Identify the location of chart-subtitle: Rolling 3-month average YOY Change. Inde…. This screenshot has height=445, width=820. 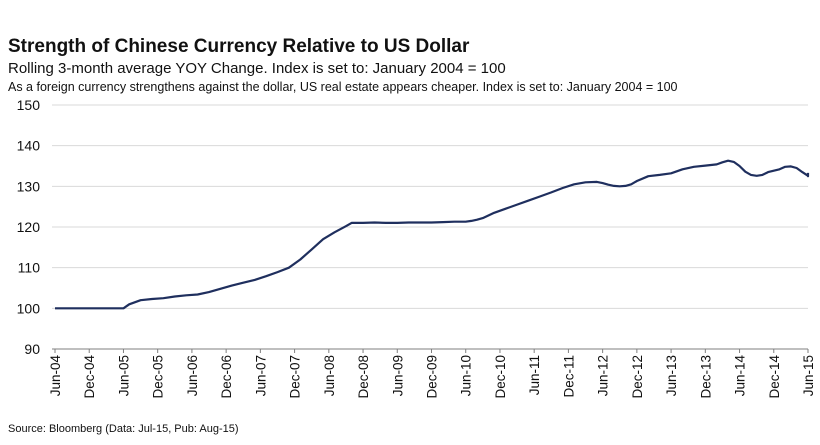
(257, 68).